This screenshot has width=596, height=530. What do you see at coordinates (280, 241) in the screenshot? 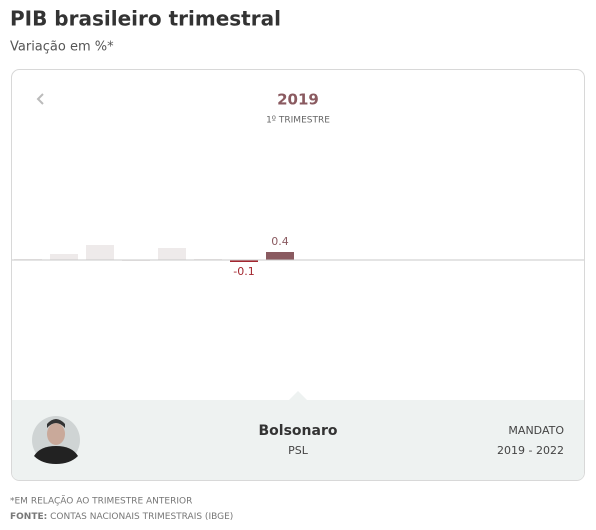
I see `value-label: 0.4` at bounding box center [280, 241].